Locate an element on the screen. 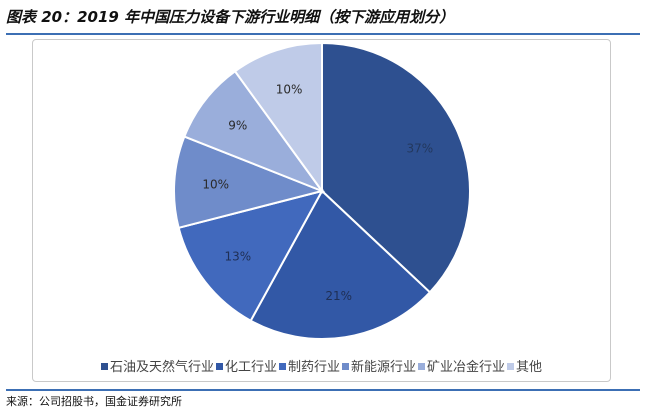  chart-legend: 石油及天然气行业 化工行业 制药行业 新能源行业 矿业冶金行业 其他 is located at coordinates (321, 365).